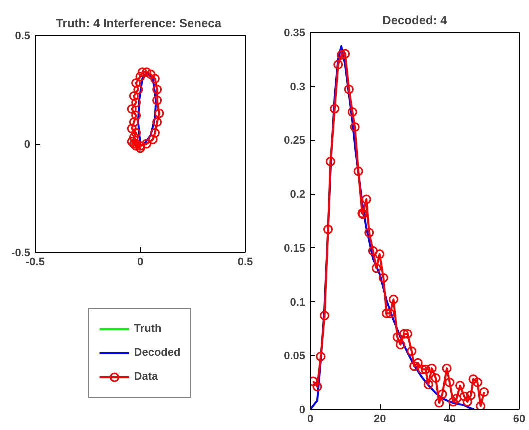  Describe the element at coordinates (415, 21) in the screenshot. I see `chart-title: Decoded: 4` at that location.